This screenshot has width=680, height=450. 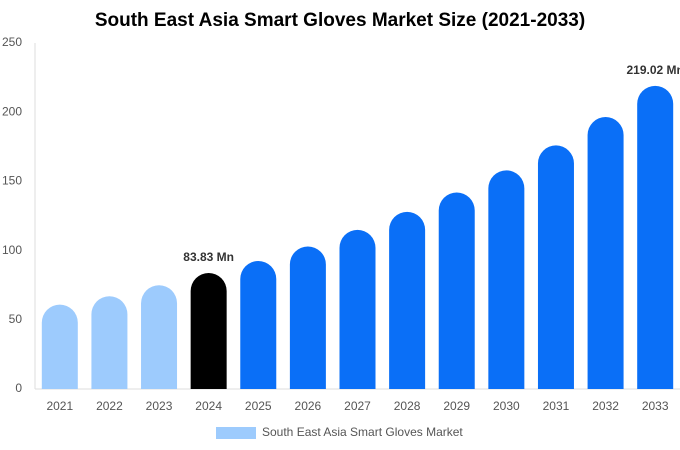 What do you see at coordinates (655, 406) in the screenshot?
I see `x-tick-label: 2033` at bounding box center [655, 406].